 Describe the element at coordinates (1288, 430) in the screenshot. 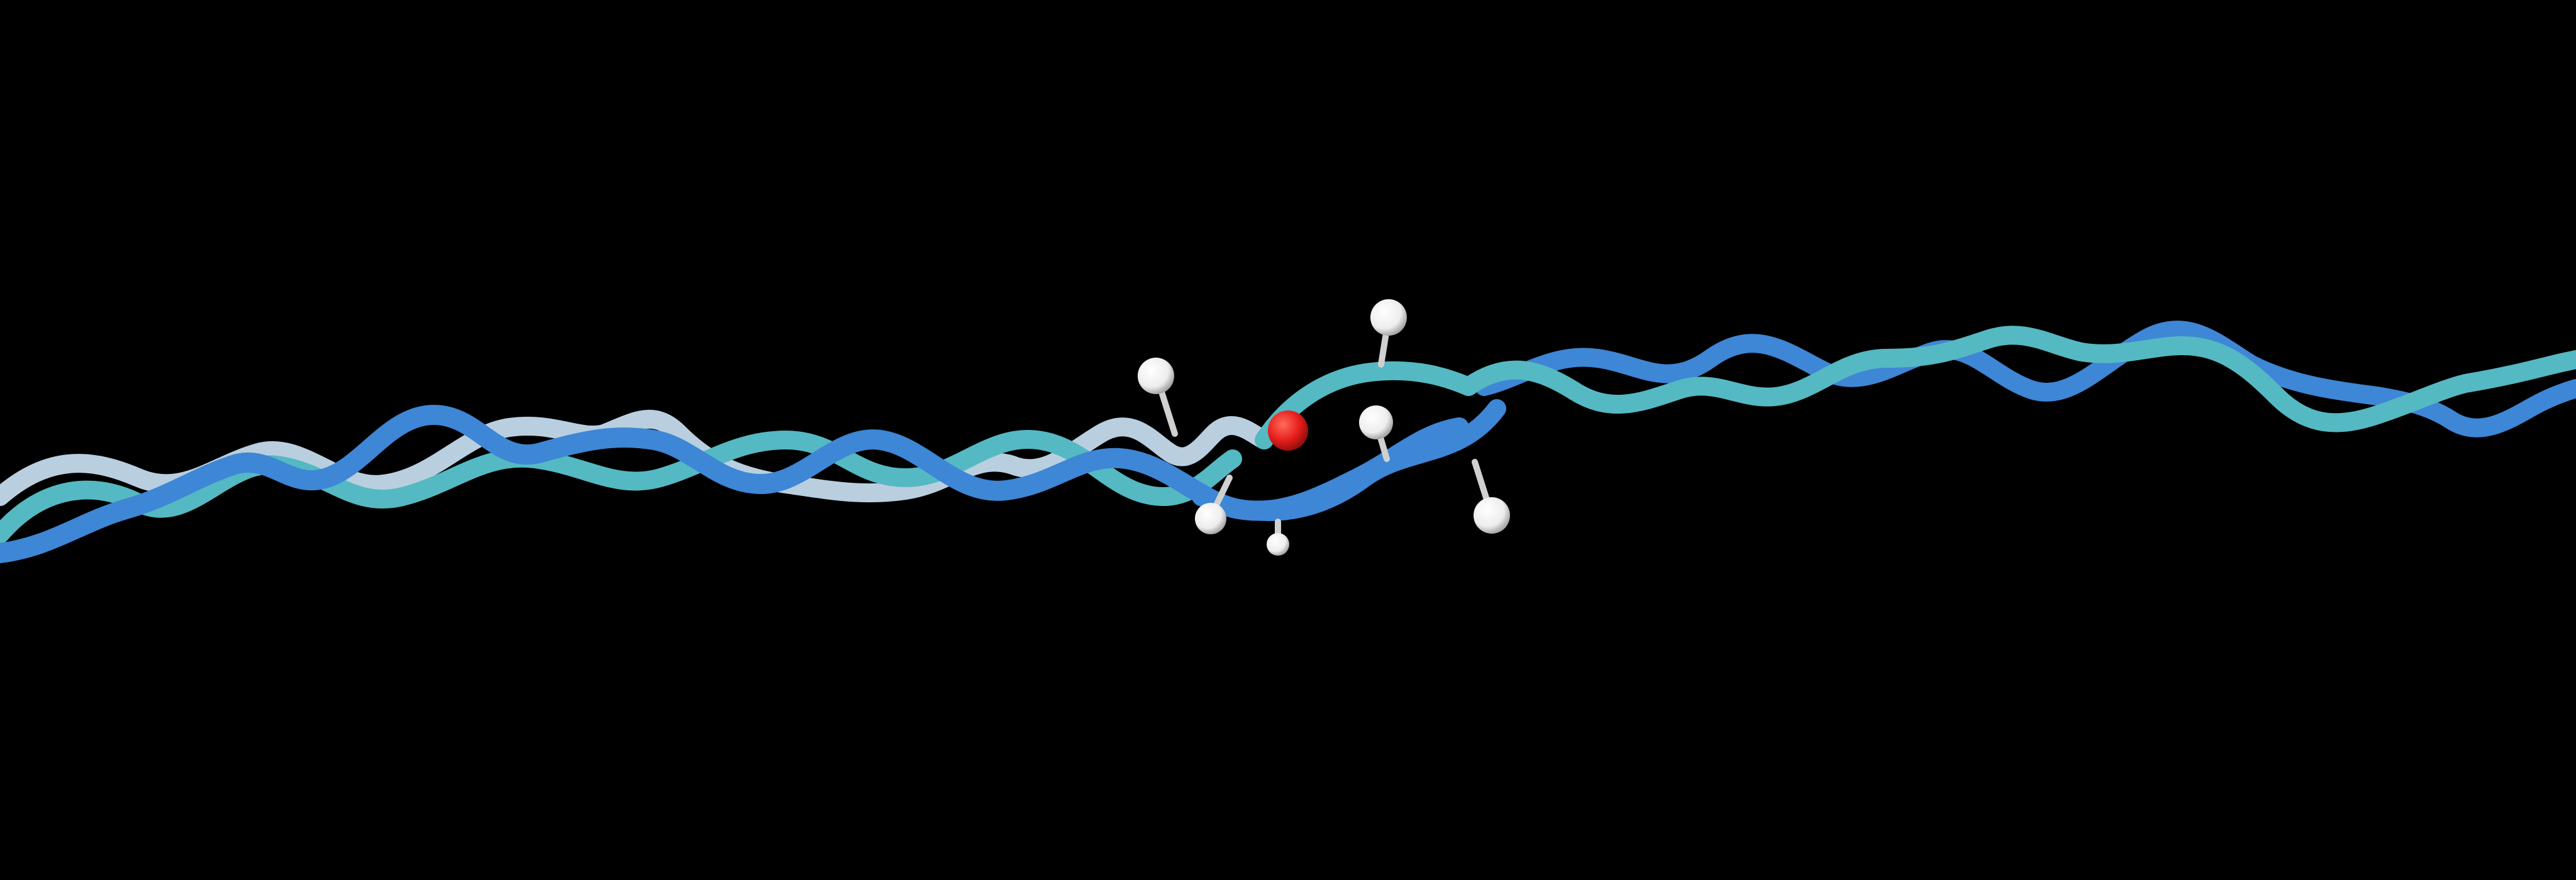

I see `oxygen-atom` at that location.